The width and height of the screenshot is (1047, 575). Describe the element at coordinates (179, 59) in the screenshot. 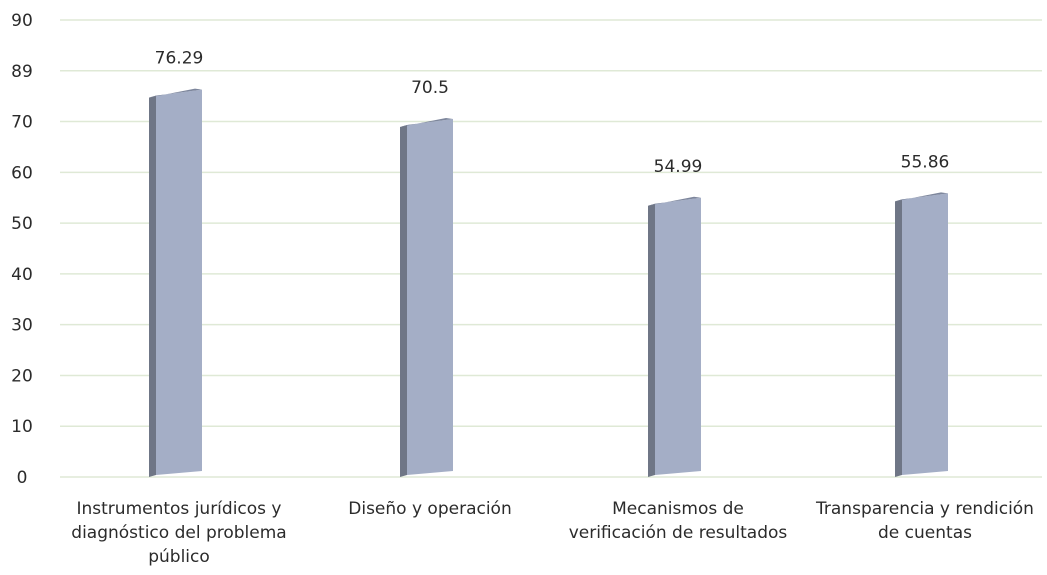

I see `data-label: 76.29` at that location.